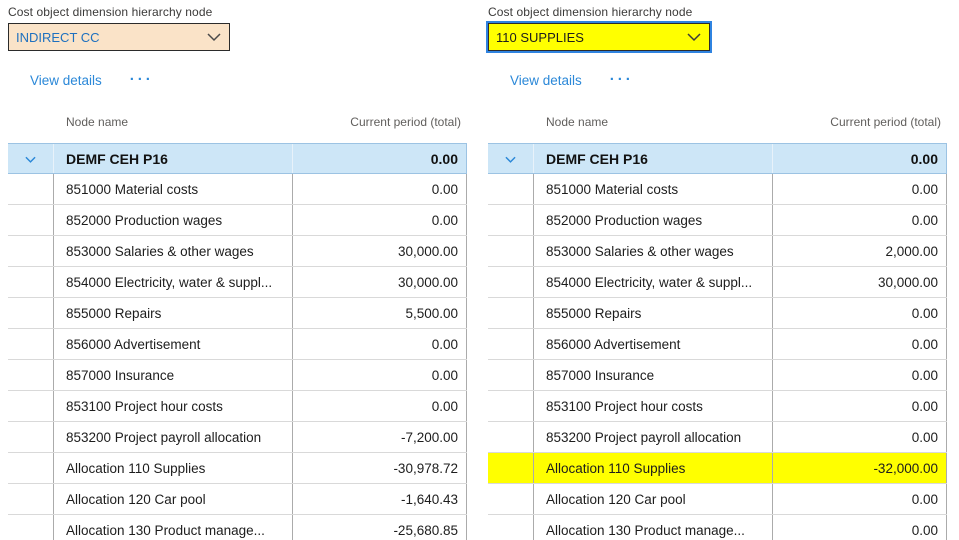  I want to click on amount-cell: -1,640.43, so click(379, 499).